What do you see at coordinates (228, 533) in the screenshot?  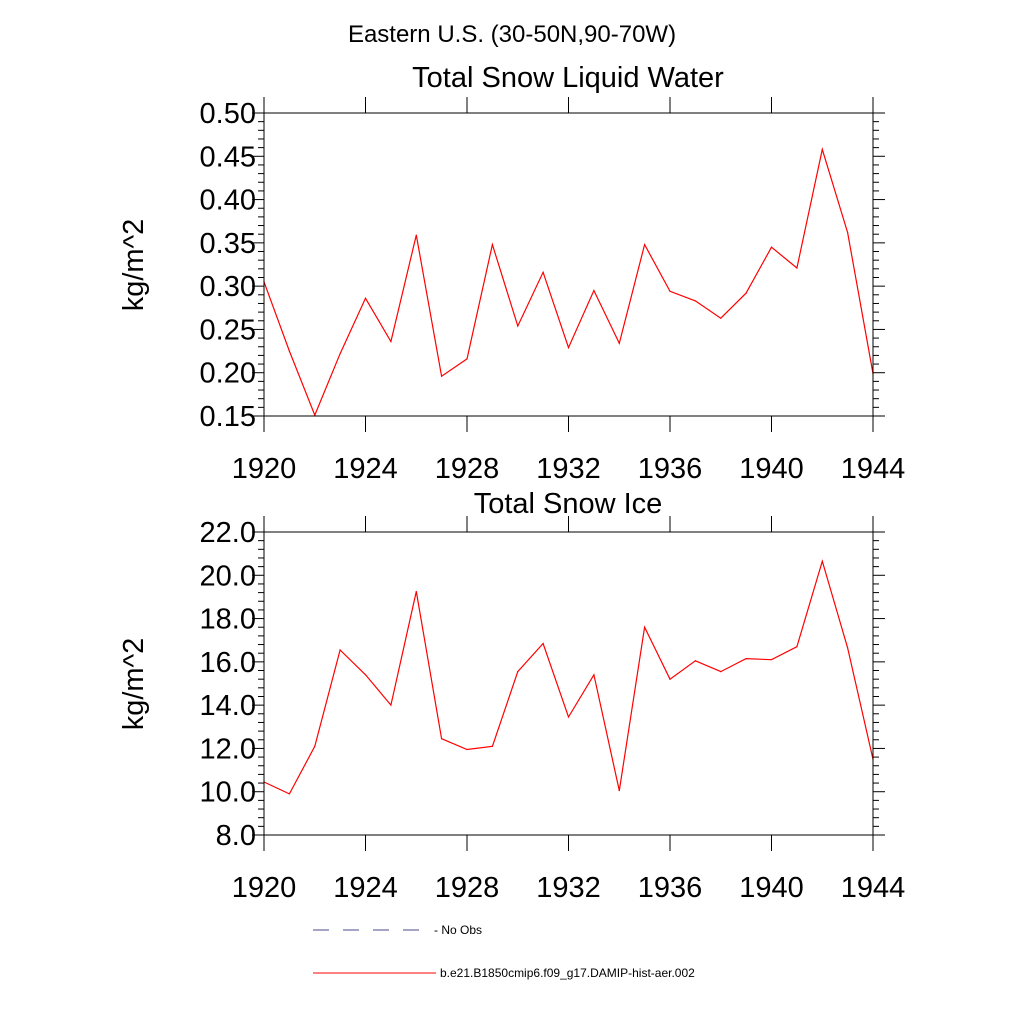 I see `y-tick-label: 22.0` at bounding box center [228, 533].